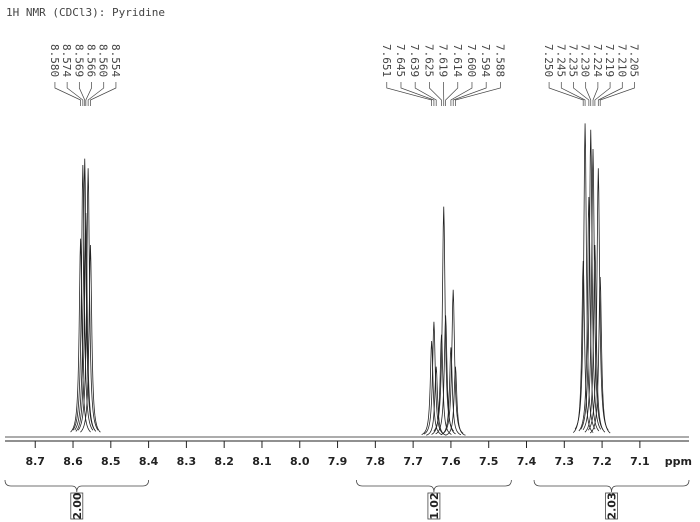 The width and height of the screenshot is (700, 522). What do you see at coordinates (633, 60) in the screenshot?
I see `peak-label: 7.205` at bounding box center [633, 60].